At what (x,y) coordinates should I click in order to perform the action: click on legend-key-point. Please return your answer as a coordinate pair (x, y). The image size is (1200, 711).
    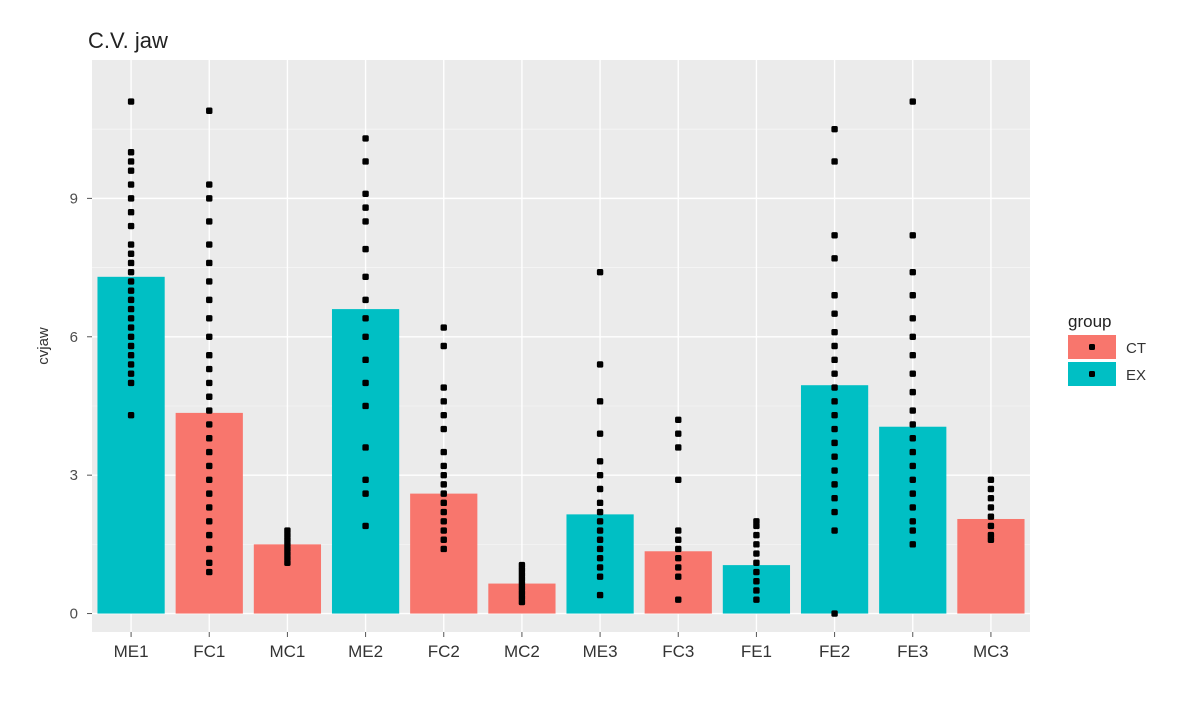
    Looking at the image, I should click on (1092, 347).